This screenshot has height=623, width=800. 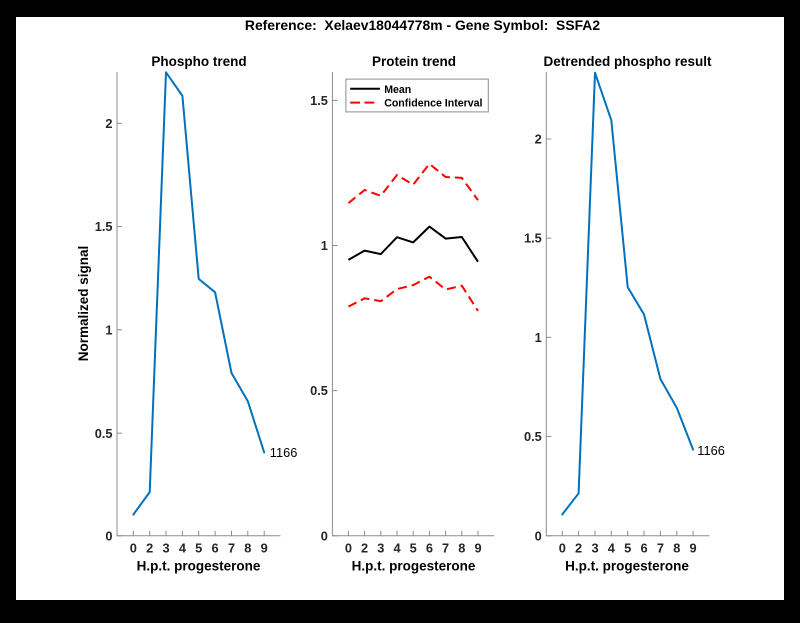 What do you see at coordinates (433, 104) in the screenshot?
I see `svg-text: Confidence Interval` at bounding box center [433, 104].